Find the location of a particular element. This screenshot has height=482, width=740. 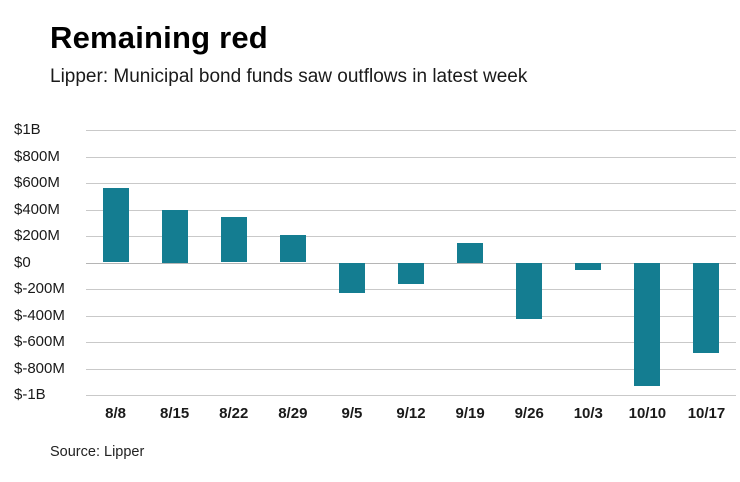

y-tick-label: $-800M is located at coordinates (39, 368).